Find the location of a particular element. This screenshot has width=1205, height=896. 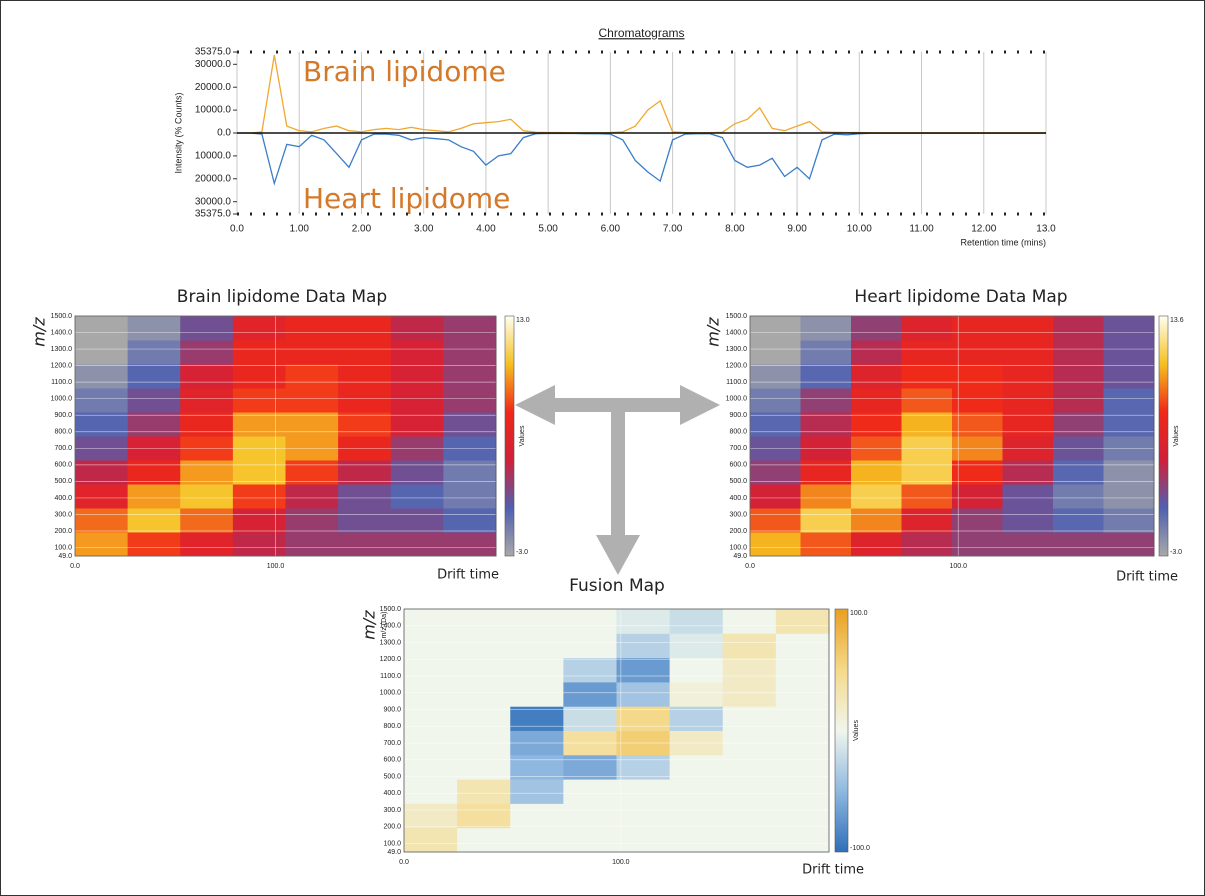

x-axis-label: Drift time is located at coordinates (1147, 577).